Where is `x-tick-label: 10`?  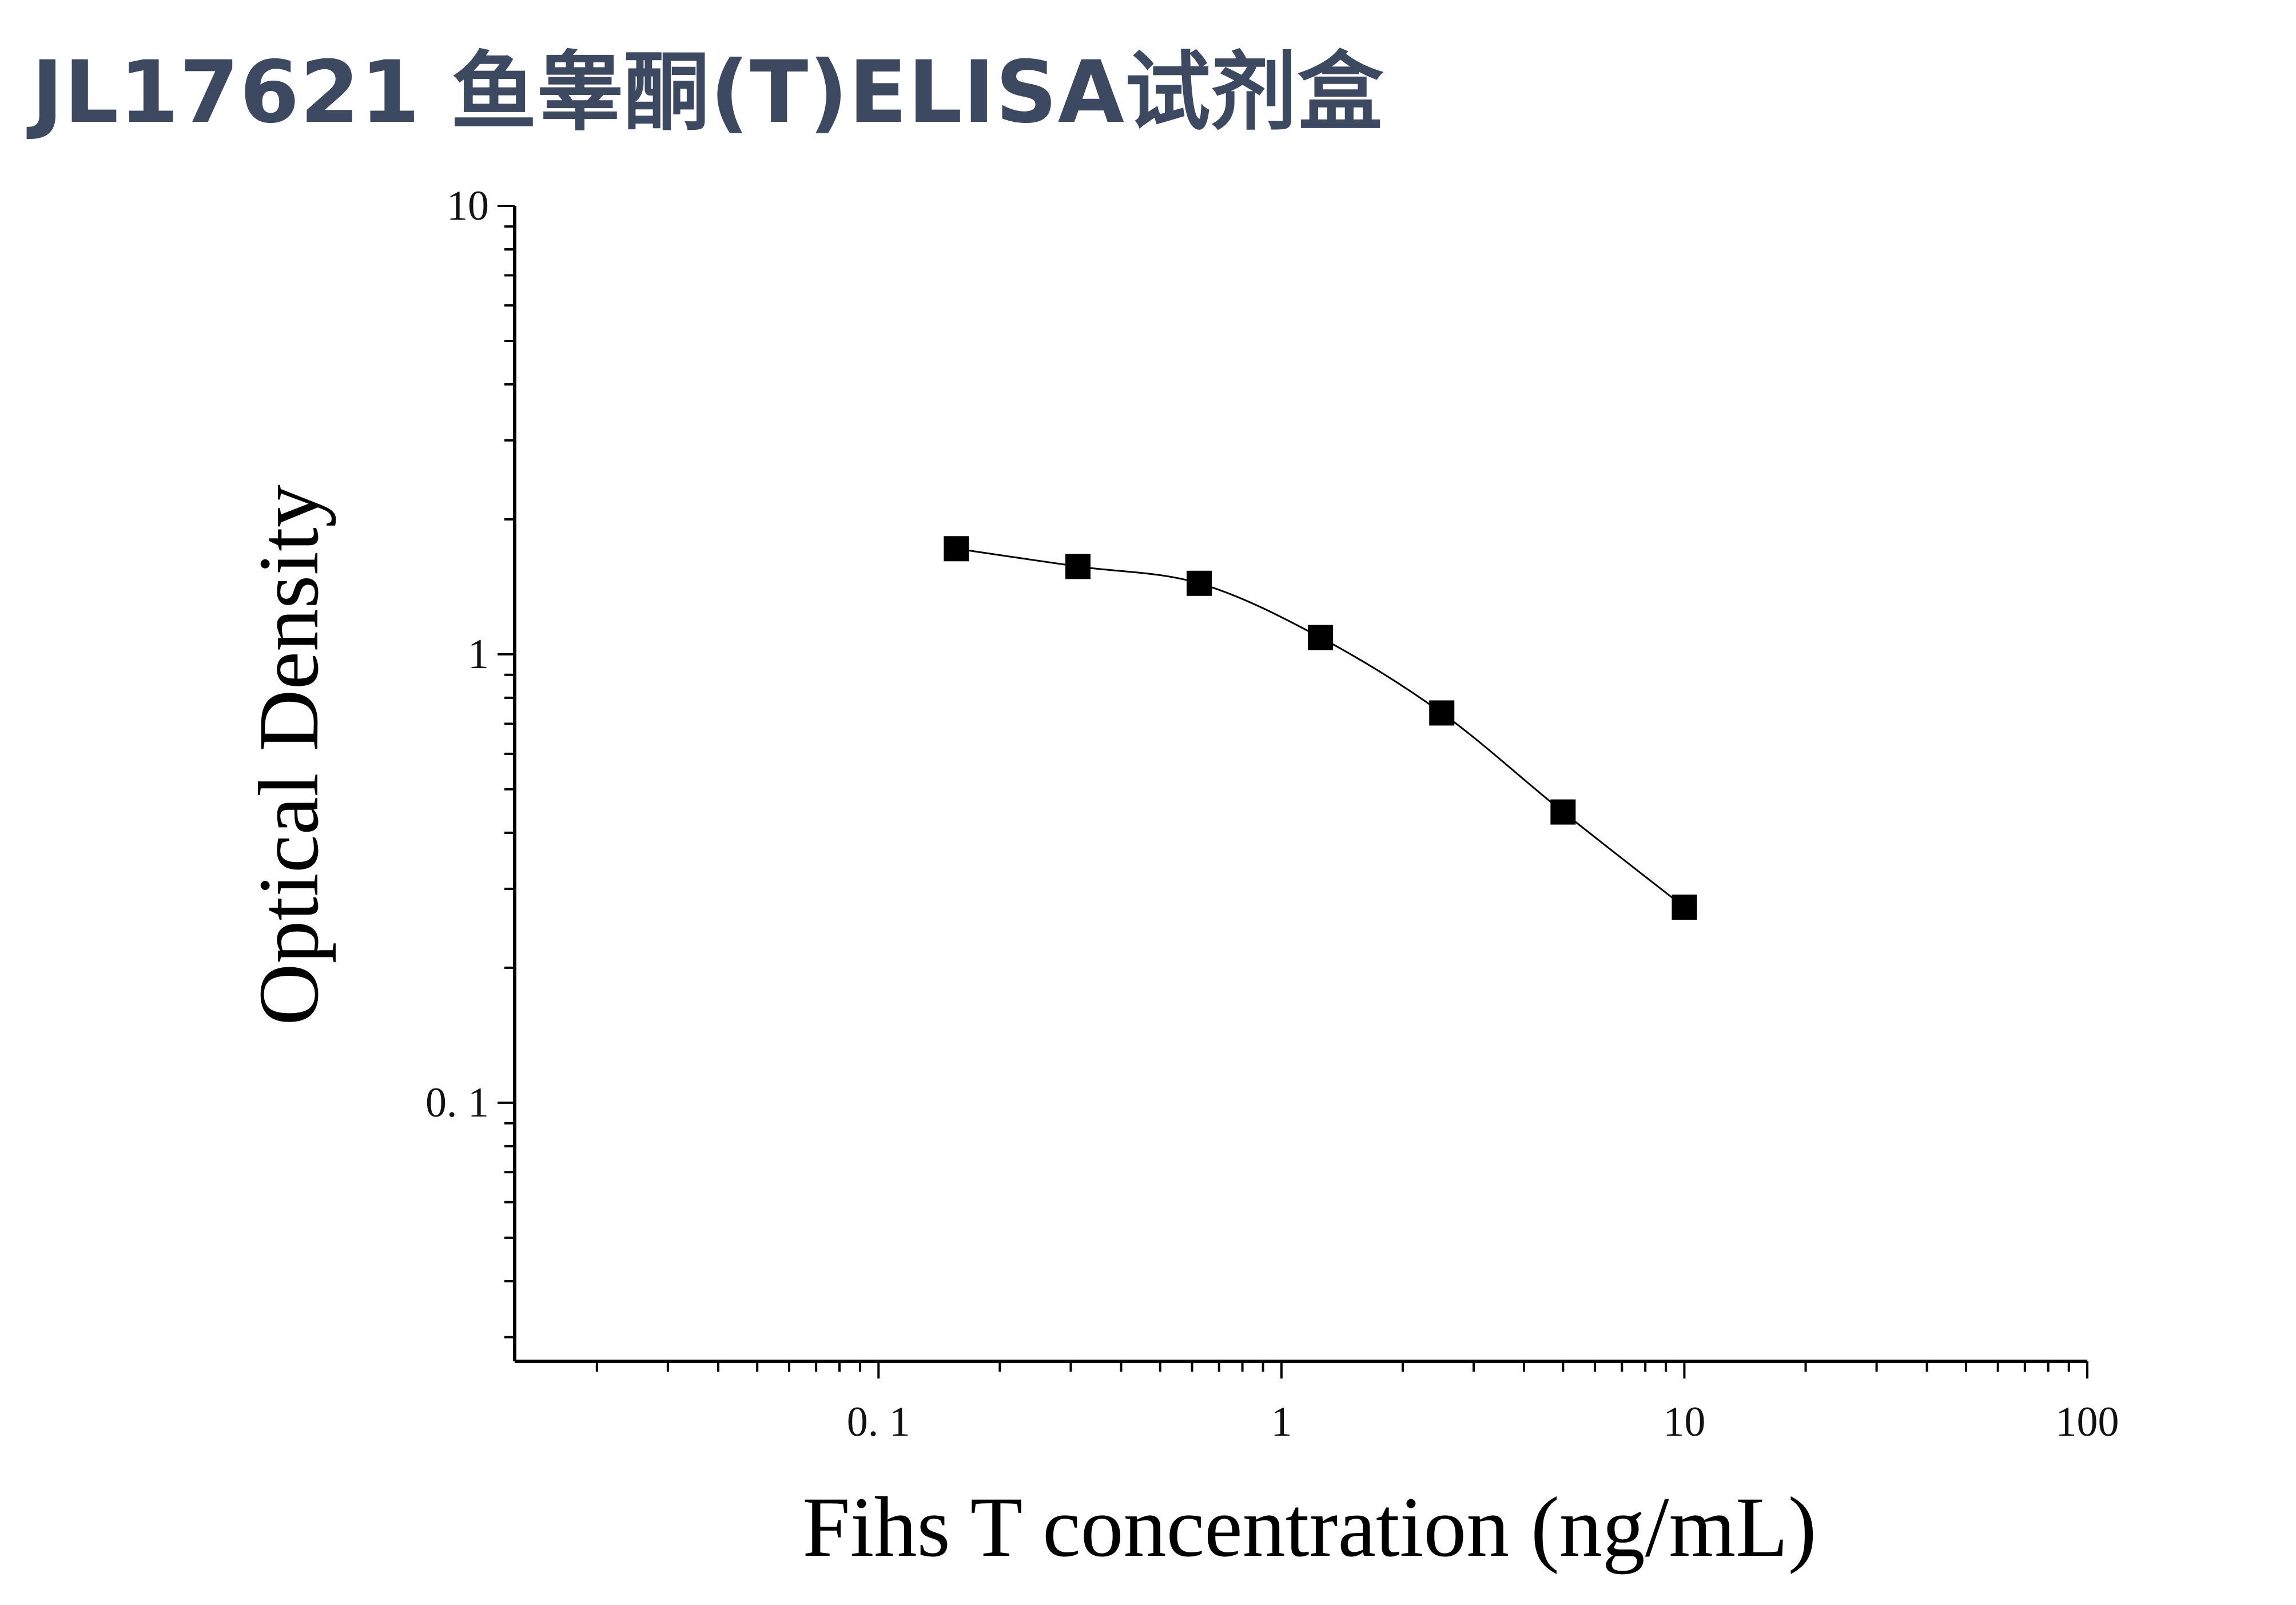
x-tick-label: 10 is located at coordinates (1684, 1422).